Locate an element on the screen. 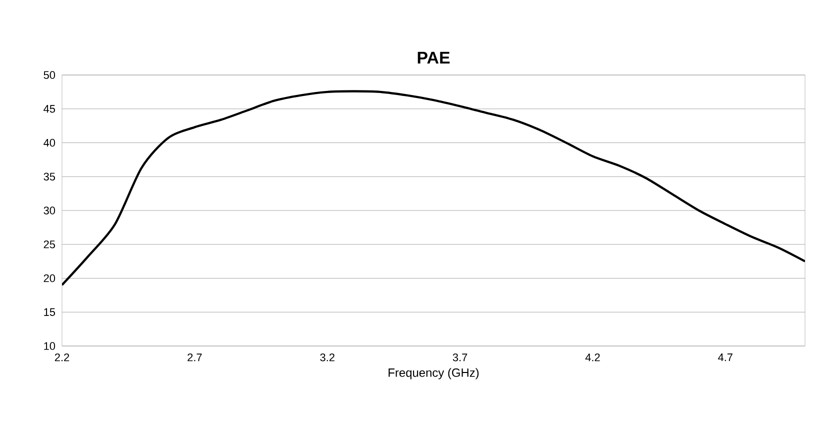  y-tick-label: 15 is located at coordinates (50, 312).